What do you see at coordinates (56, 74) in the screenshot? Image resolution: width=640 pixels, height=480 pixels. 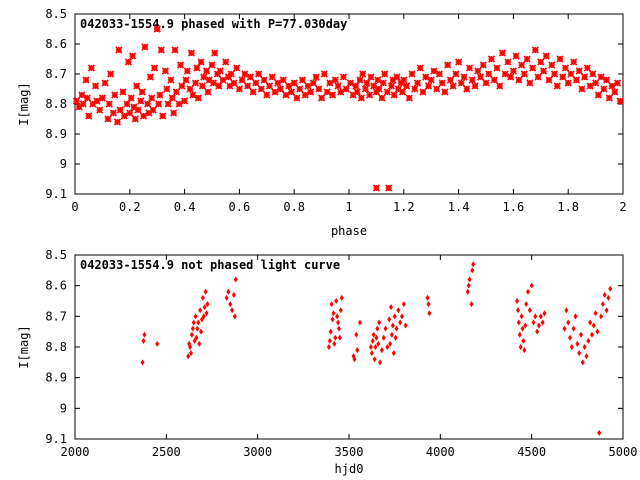 I see `y-tick-label: 8.7` at bounding box center [56, 74].